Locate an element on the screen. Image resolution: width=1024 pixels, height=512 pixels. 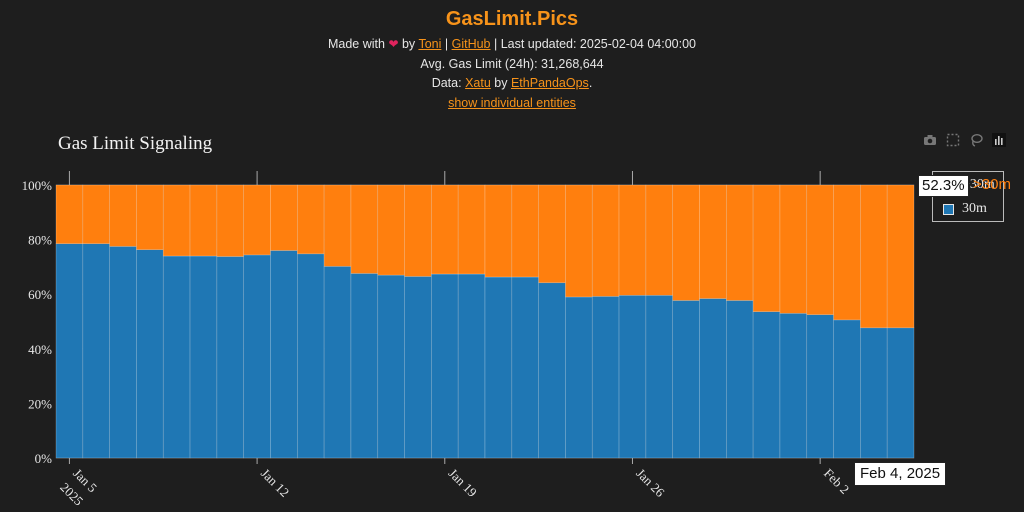
y-tick-label: 80% is located at coordinates (40, 240).